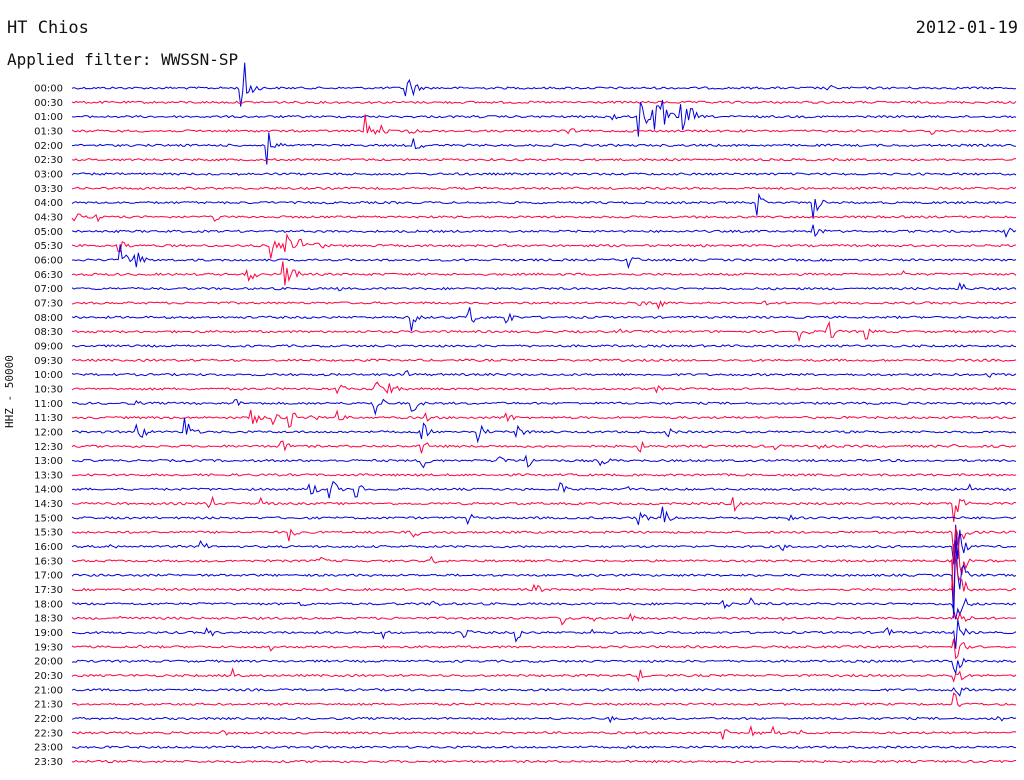 This screenshot has width=1024, height=780. Describe the element at coordinates (48, 174) in the screenshot. I see `time-label-0300: 03:00` at that location.